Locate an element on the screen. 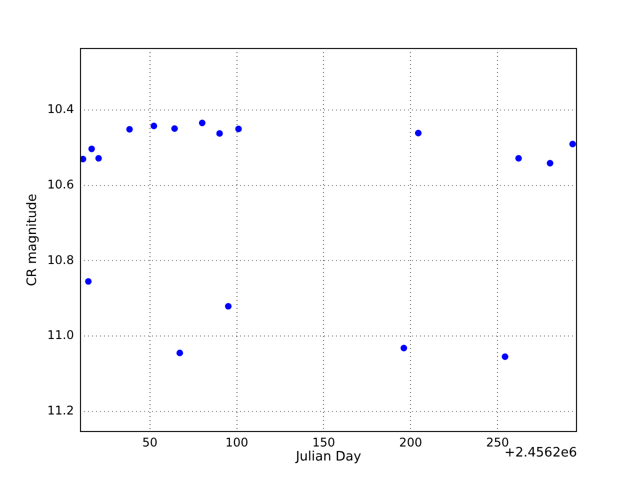 The width and height of the screenshot is (640, 480). y-tick-label: 10.6 is located at coordinates (60, 185).